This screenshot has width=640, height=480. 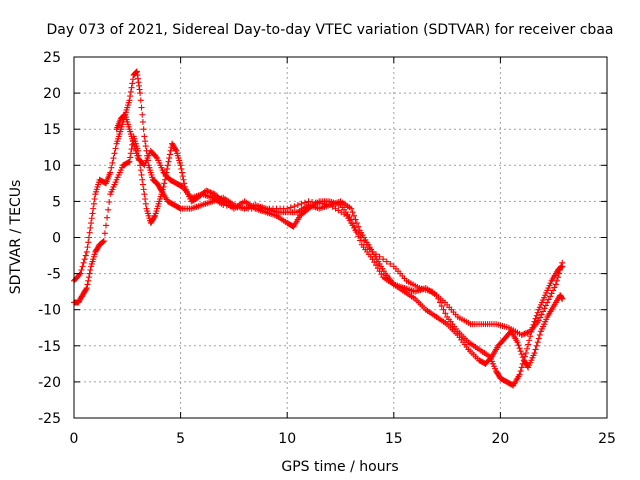 What do you see at coordinates (56, 239) in the screenshot?
I see `y-tick-label: 0` at bounding box center [56, 239].